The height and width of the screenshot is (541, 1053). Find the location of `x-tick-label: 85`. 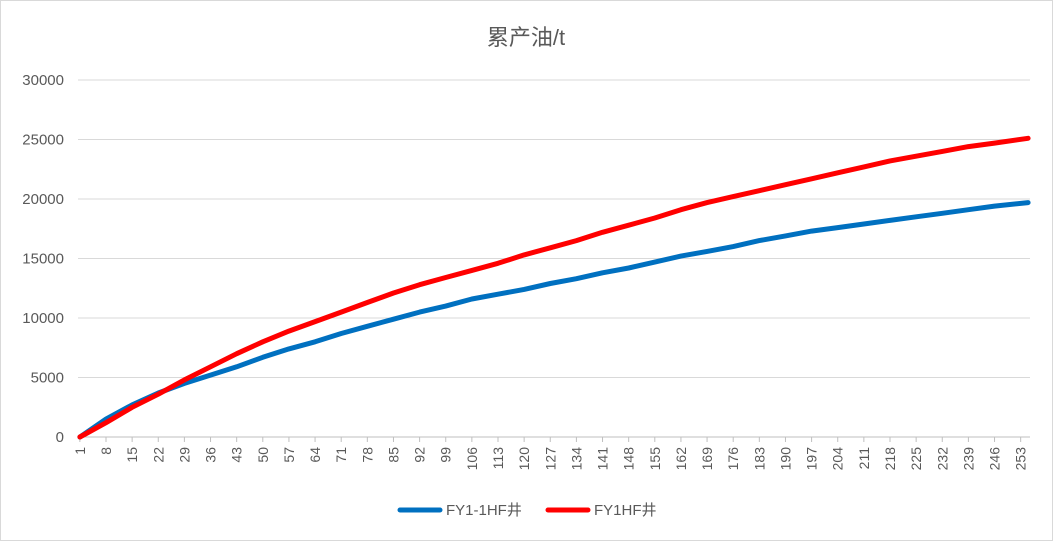

x-tick-label: 85 is located at coordinates (393, 455).